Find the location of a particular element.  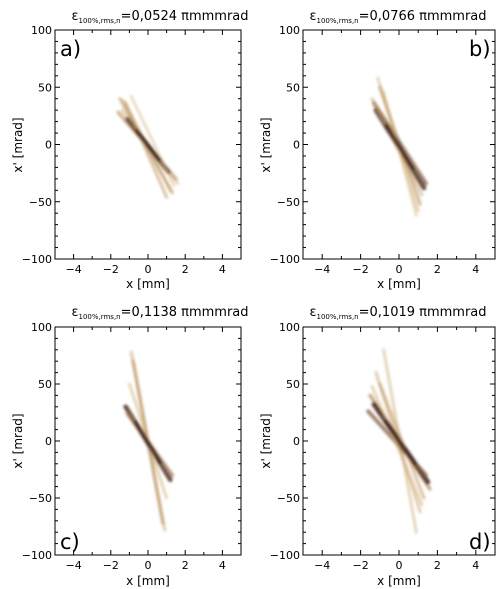

panel-label: a) is located at coordinates (70, 49).